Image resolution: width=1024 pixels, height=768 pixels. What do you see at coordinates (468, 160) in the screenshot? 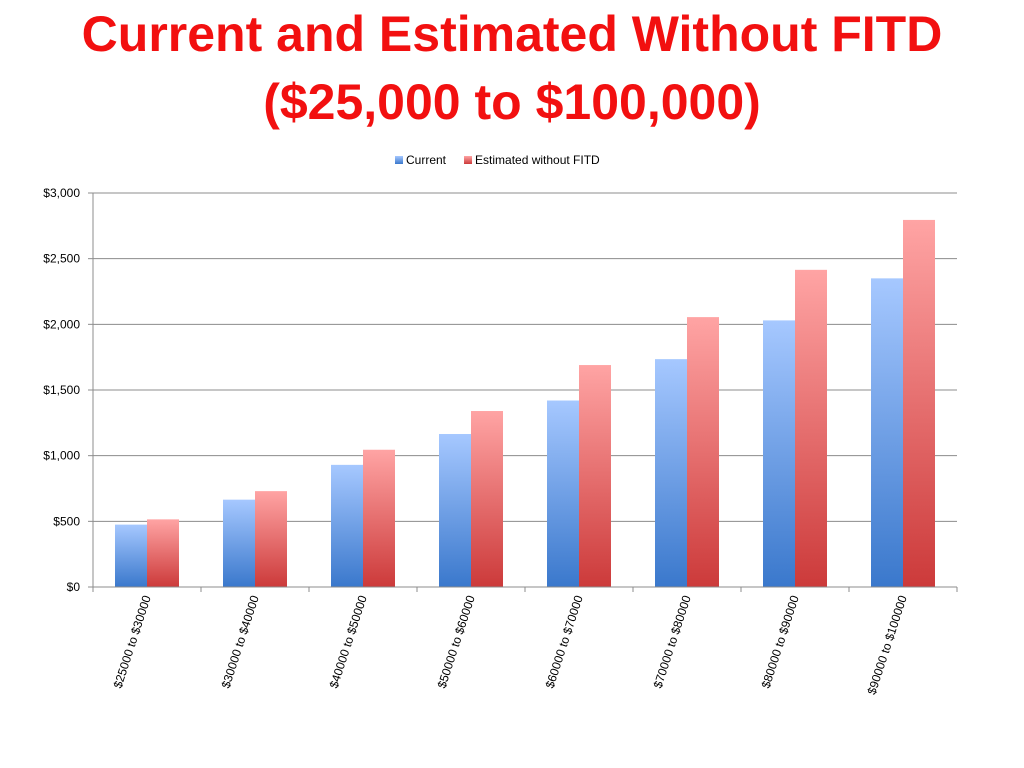
I see `legend-swatch-estimated-without-fitd` at bounding box center [468, 160].